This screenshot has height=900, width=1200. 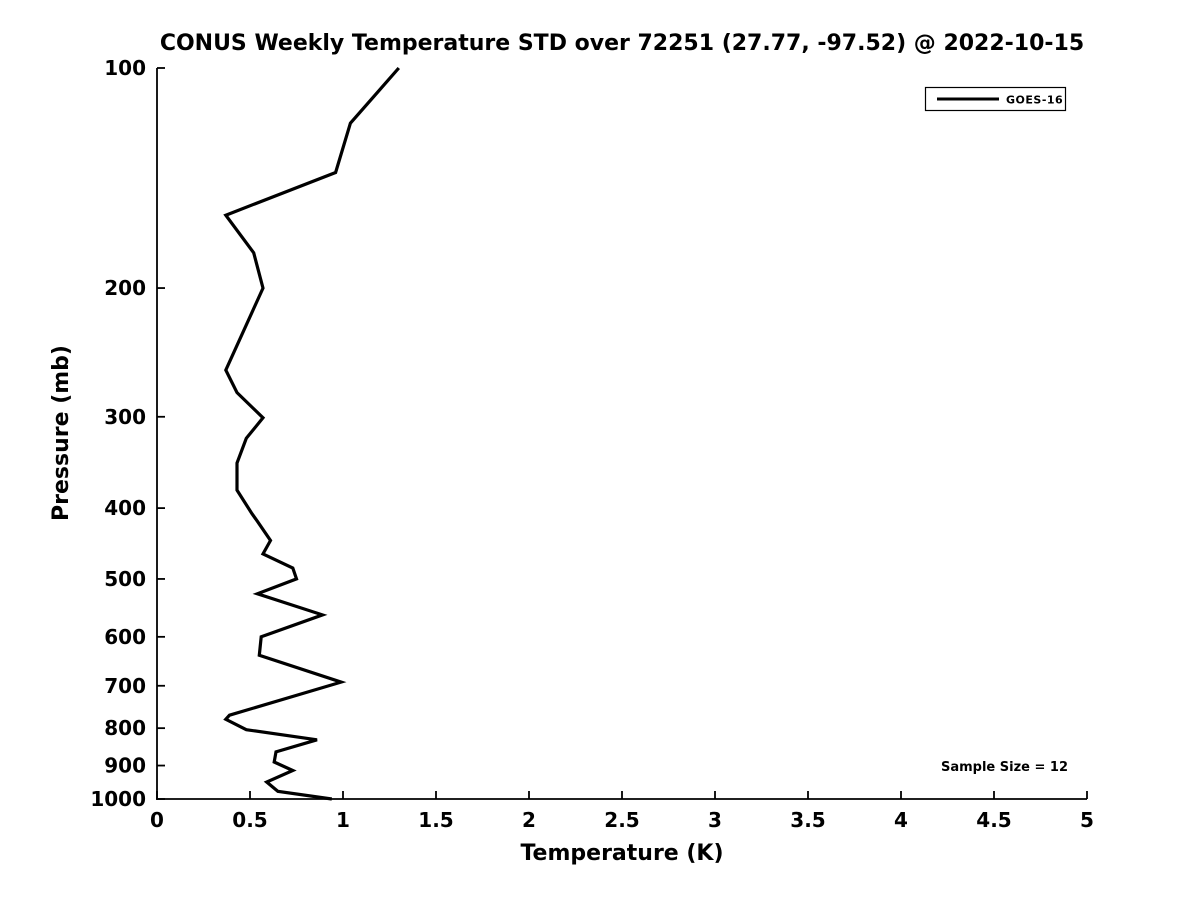 What do you see at coordinates (125, 728) in the screenshot?
I see `y-tick-label: 800` at bounding box center [125, 728].